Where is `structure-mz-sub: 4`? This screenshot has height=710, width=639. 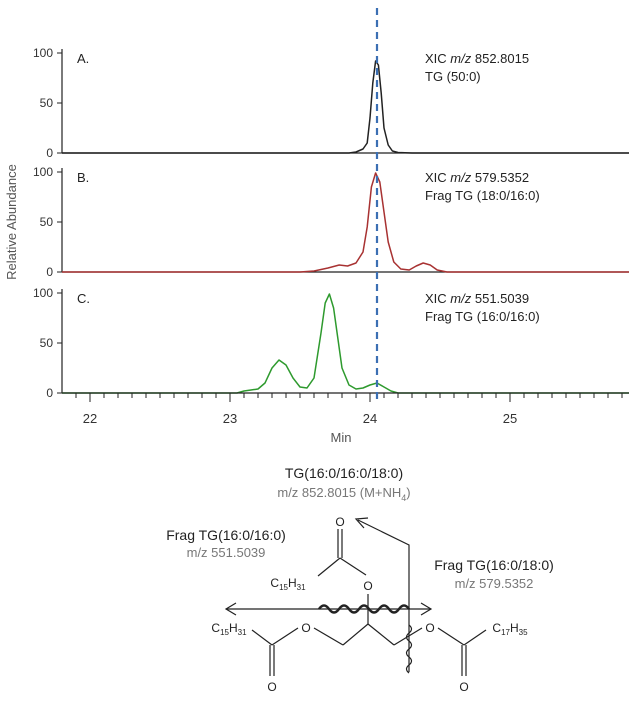 structure-mz-sub: 4 is located at coordinates (403, 498).